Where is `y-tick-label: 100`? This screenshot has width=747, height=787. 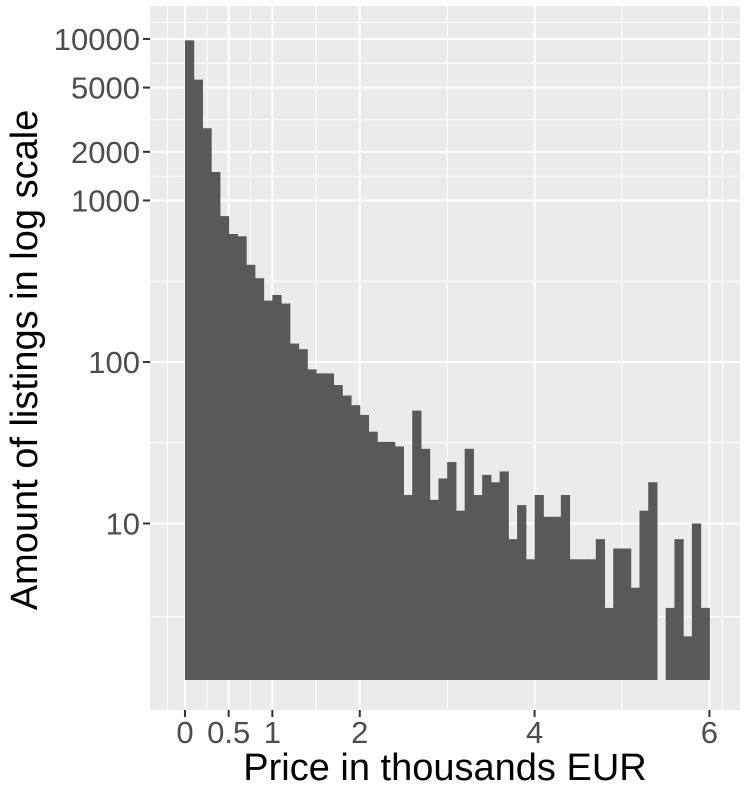 y-tick-label: 100 is located at coordinates (114, 362).